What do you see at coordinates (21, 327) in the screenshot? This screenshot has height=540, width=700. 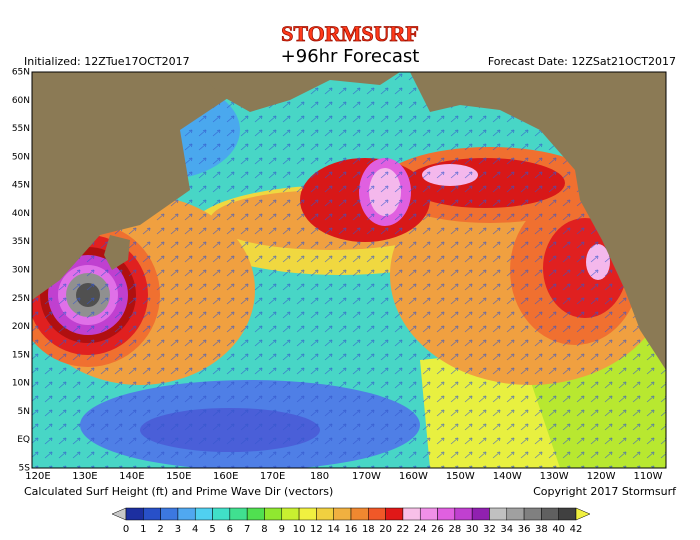 I see `lat-label: 20N` at bounding box center [21, 327].